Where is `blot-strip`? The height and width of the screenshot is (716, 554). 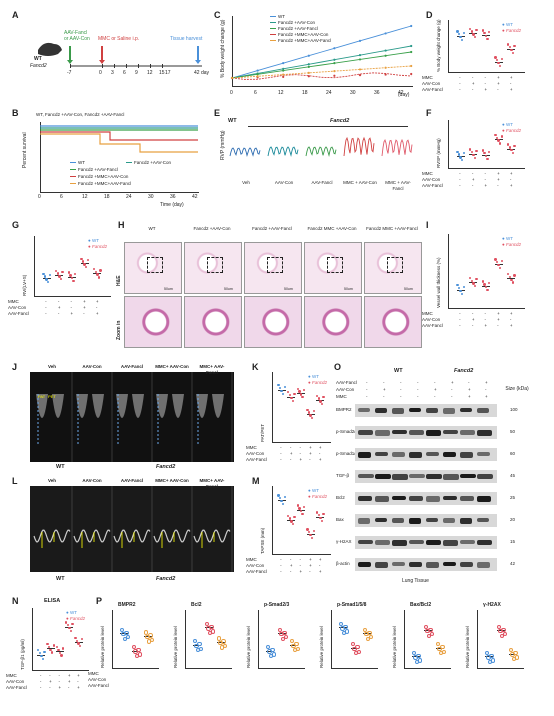 blot-strip is located at coordinates (426, 498).